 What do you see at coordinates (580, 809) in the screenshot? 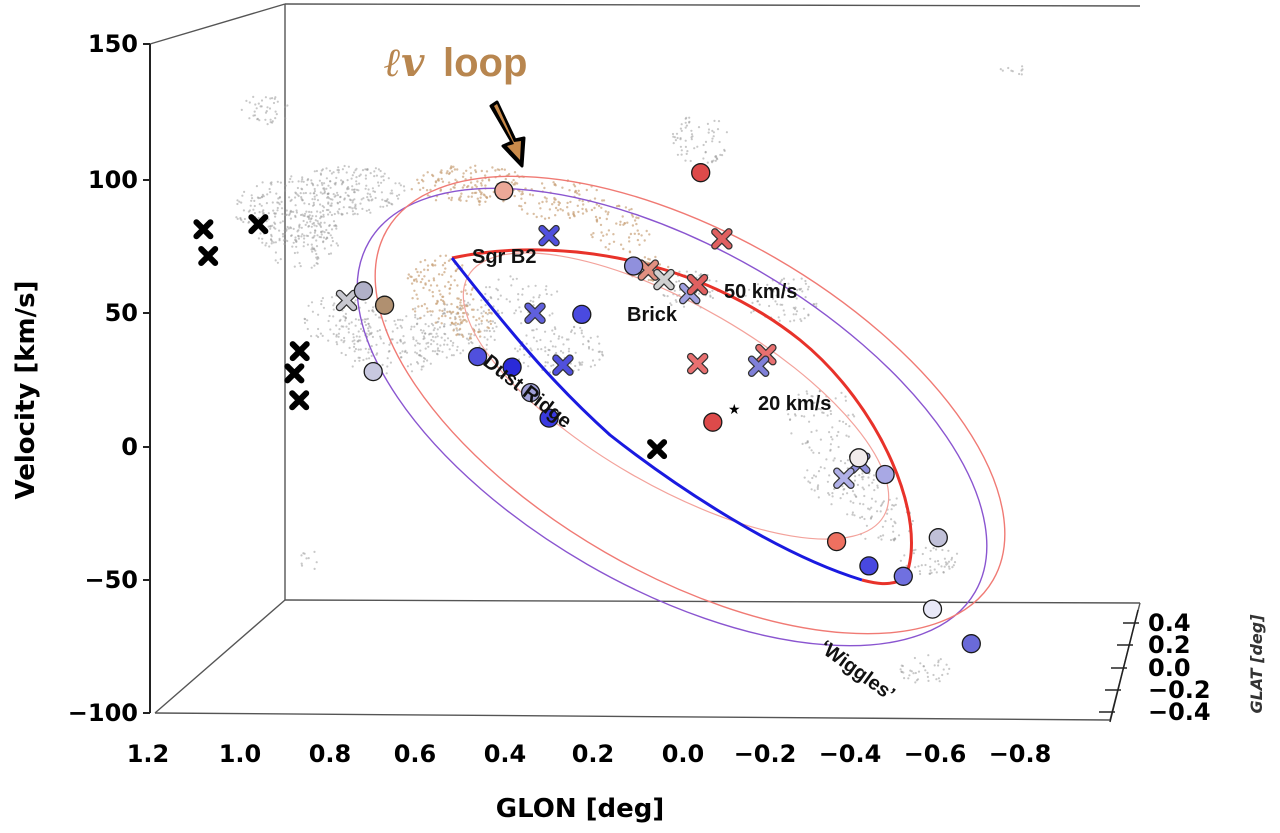
I see `glon-axis-title: GLON [deg]` at bounding box center [580, 809].